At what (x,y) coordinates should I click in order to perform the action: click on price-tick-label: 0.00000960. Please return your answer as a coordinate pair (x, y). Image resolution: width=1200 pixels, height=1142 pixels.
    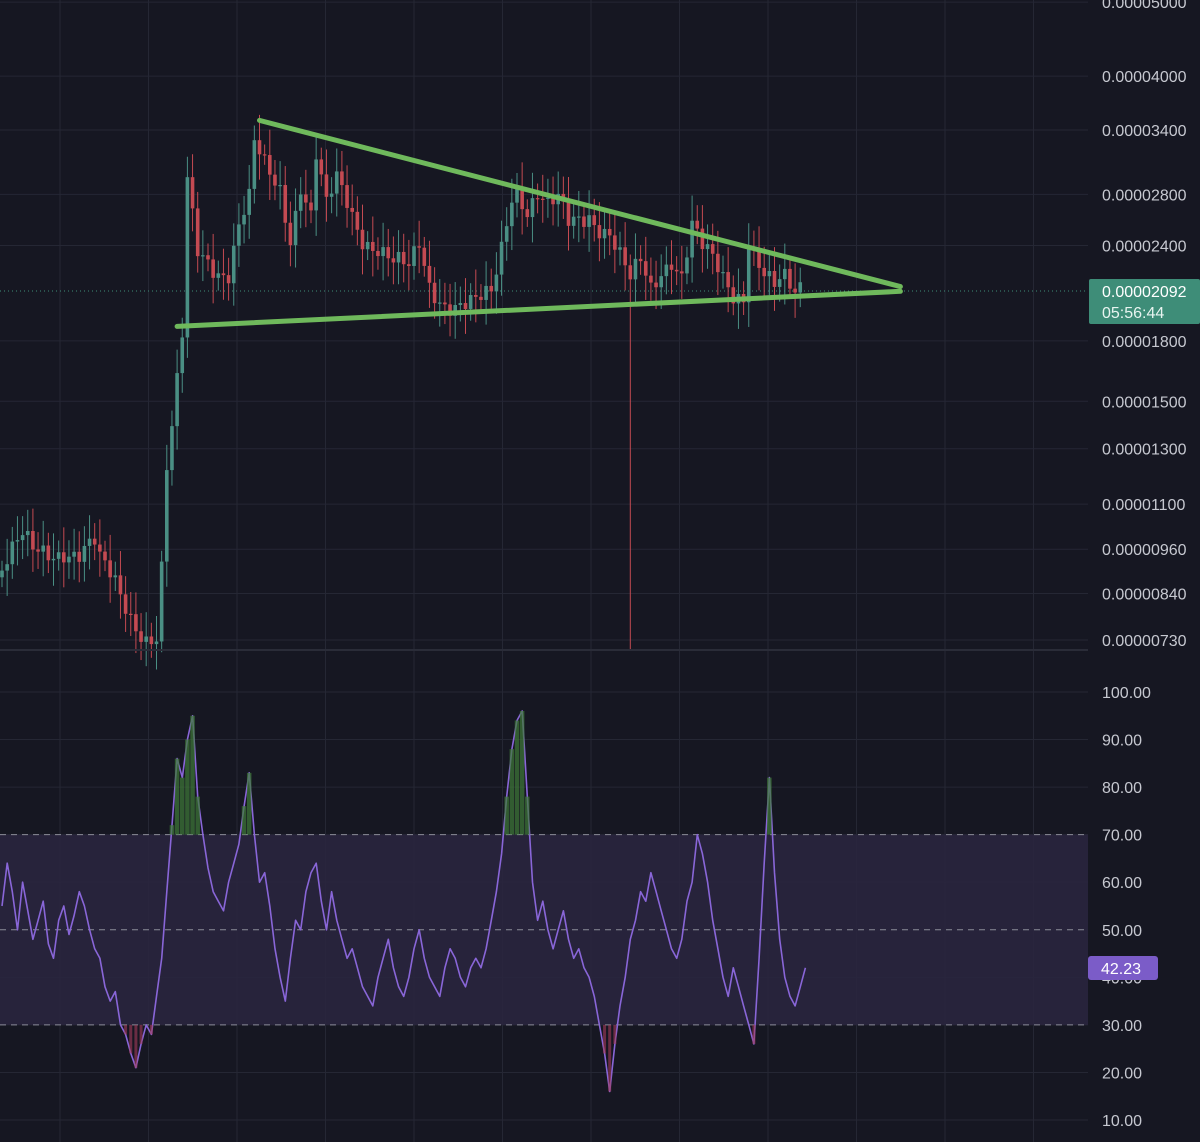
    Looking at the image, I should click on (1144, 550).